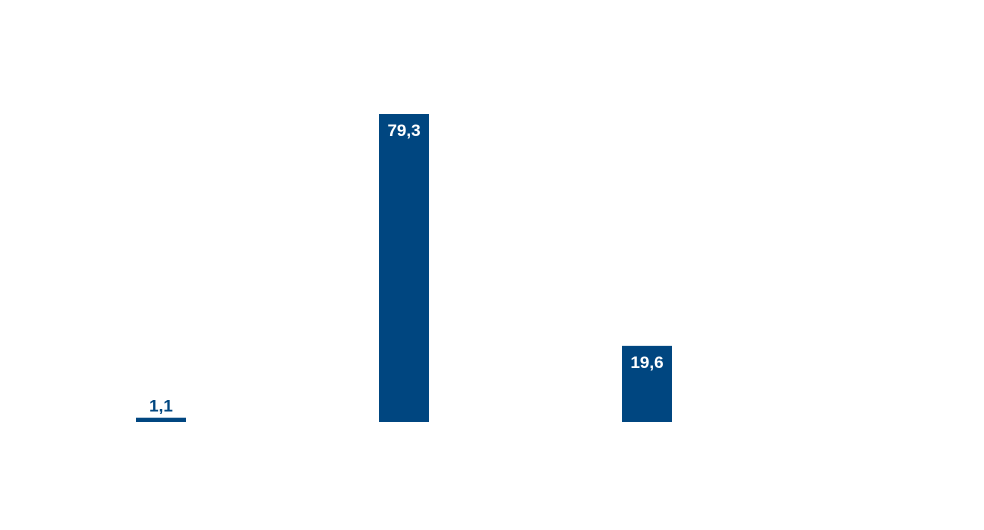 The image size is (984, 530). Describe the element at coordinates (403, 130) in the screenshot. I see `data-label-2: 79,3` at that location.